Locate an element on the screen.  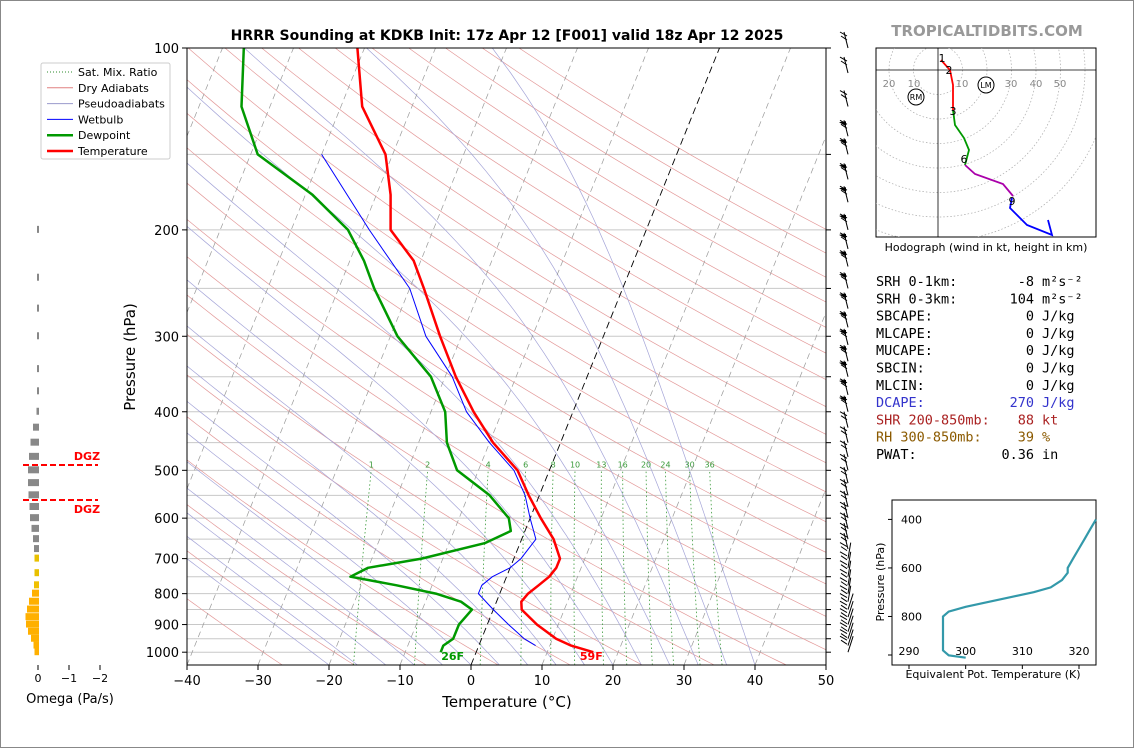
index-unit: J/kg is located at coordinates (1058, 317).